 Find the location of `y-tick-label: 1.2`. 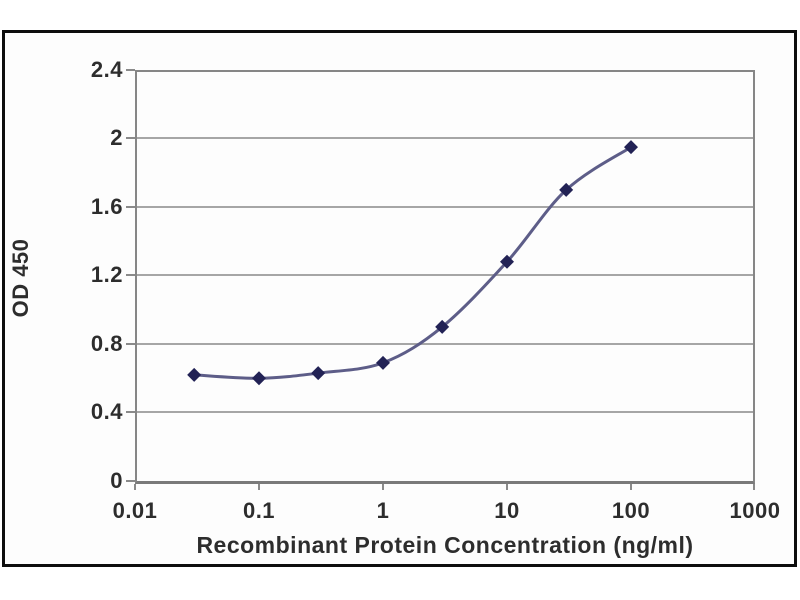

y-tick-label: 1.2 is located at coordinates (106, 274).